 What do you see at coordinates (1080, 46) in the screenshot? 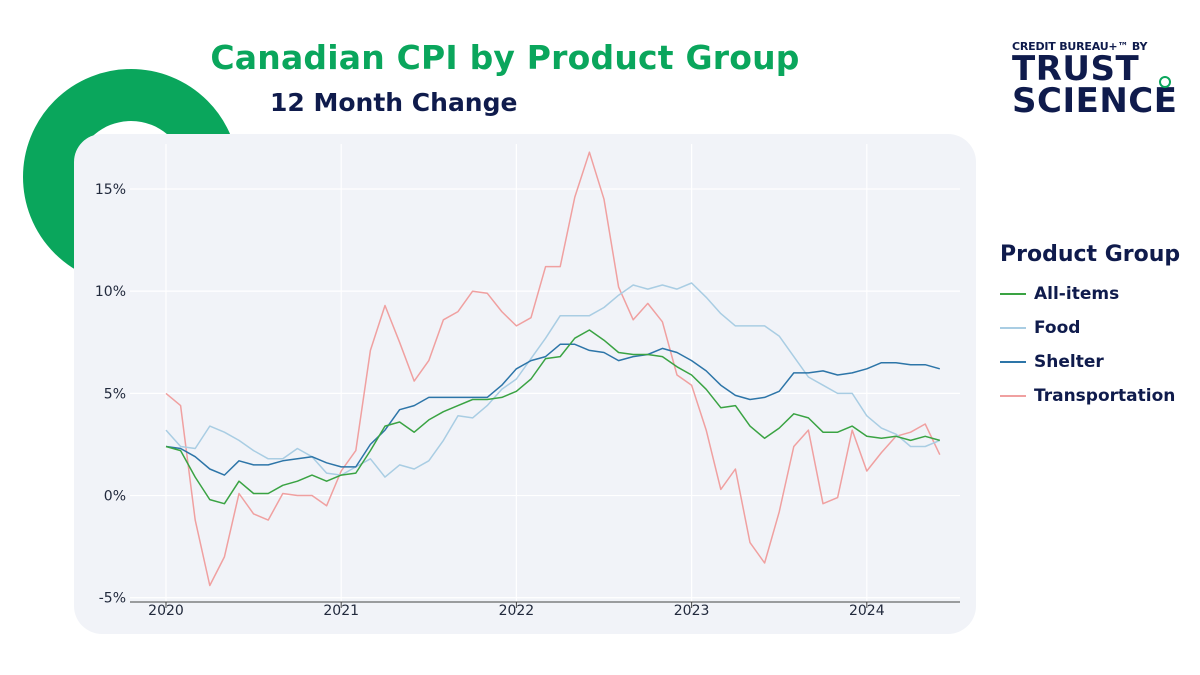
I see `logo-tagline: CREDIT BUREAU+™ BY` at bounding box center [1080, 46].